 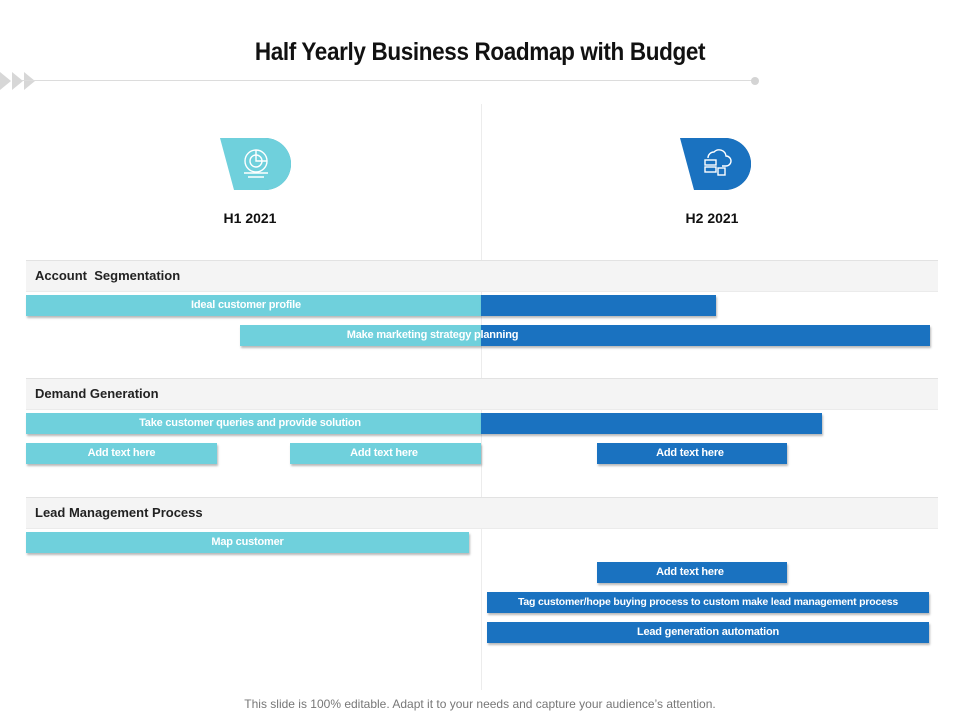 What do you see at coordinates (480, 52) in the screenshot?
I see `page-title: Half Yearly Business Roadmap with Budget` at bounding box center [480, 52].